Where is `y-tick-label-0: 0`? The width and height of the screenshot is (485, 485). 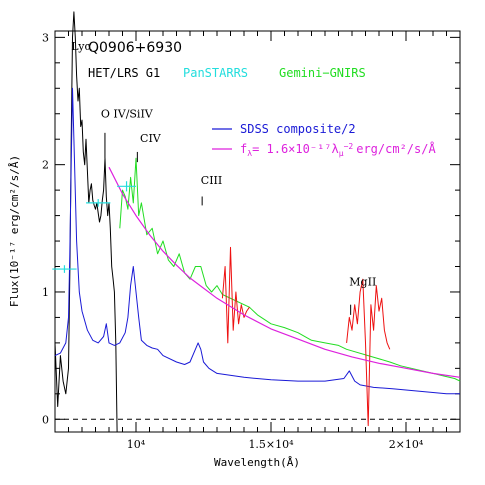 y-tick-label-0: 0 is located at coordinates (45, 419).